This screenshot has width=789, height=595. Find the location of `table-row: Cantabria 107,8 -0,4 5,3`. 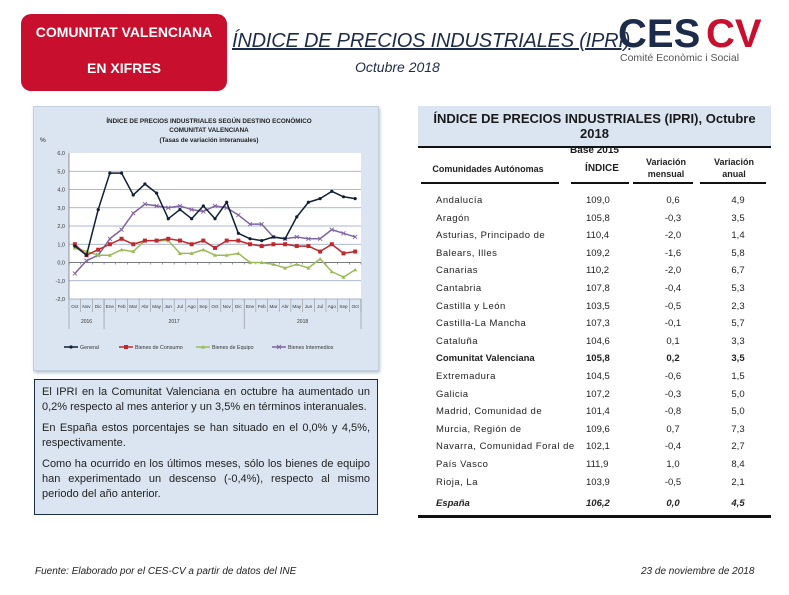

table-row: Cantabria 107,8 -0,4 5,3 is located at coordinates (594, 289).